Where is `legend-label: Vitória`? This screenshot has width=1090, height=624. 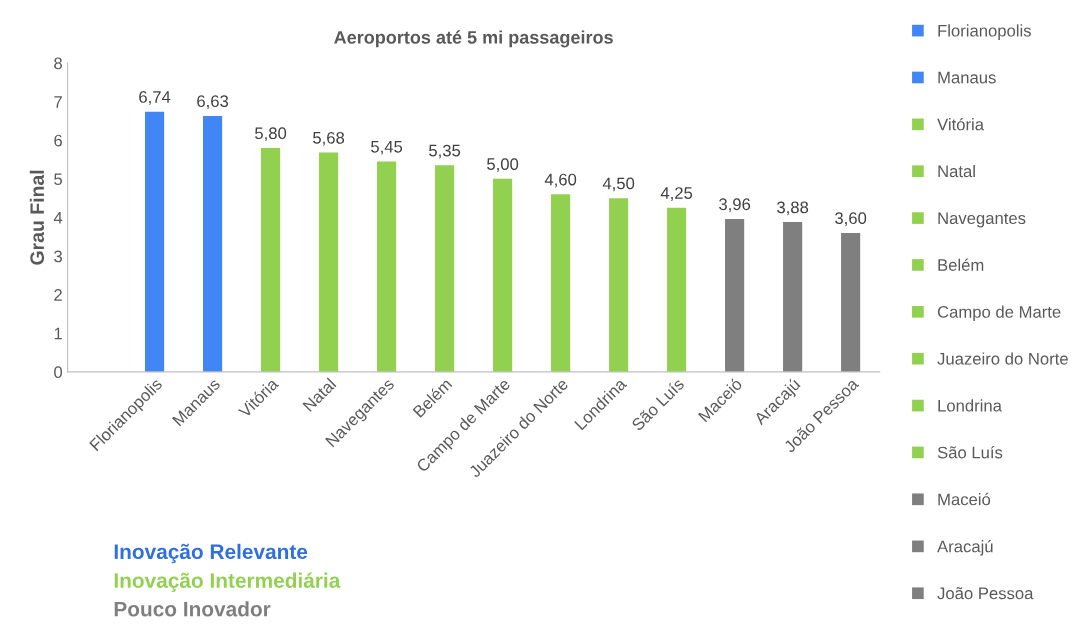
legend-label: Vitória is located at coordinates (961, 124).